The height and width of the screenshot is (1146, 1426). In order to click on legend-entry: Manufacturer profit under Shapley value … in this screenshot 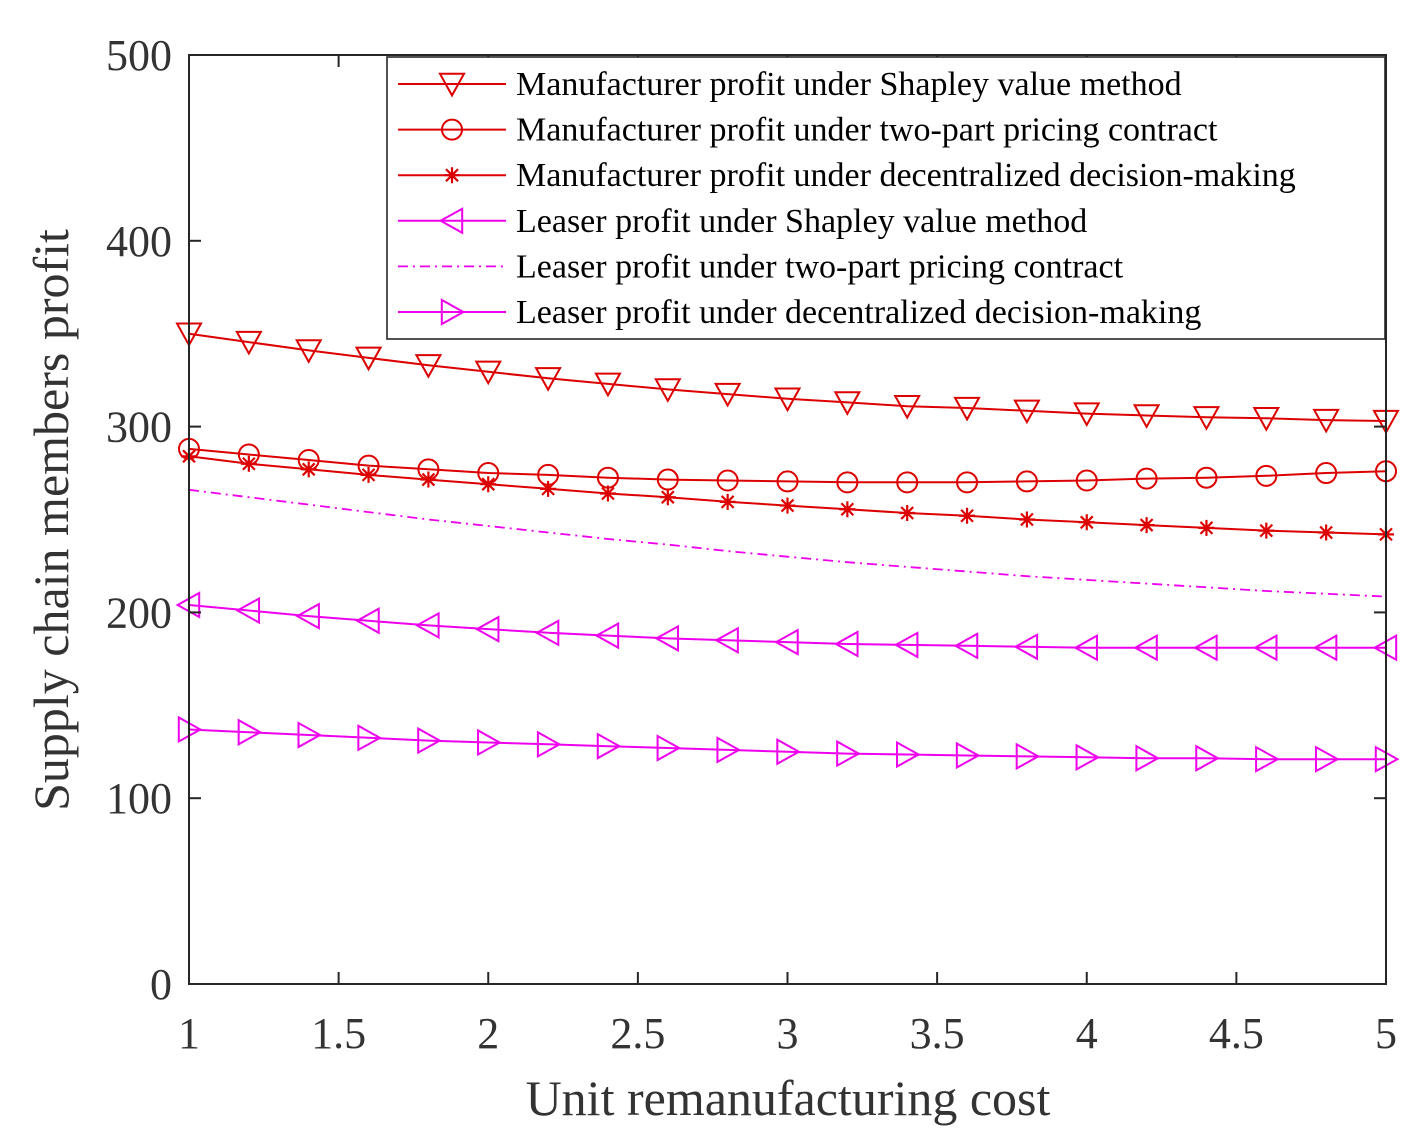, I will do `click(790, 84)`.